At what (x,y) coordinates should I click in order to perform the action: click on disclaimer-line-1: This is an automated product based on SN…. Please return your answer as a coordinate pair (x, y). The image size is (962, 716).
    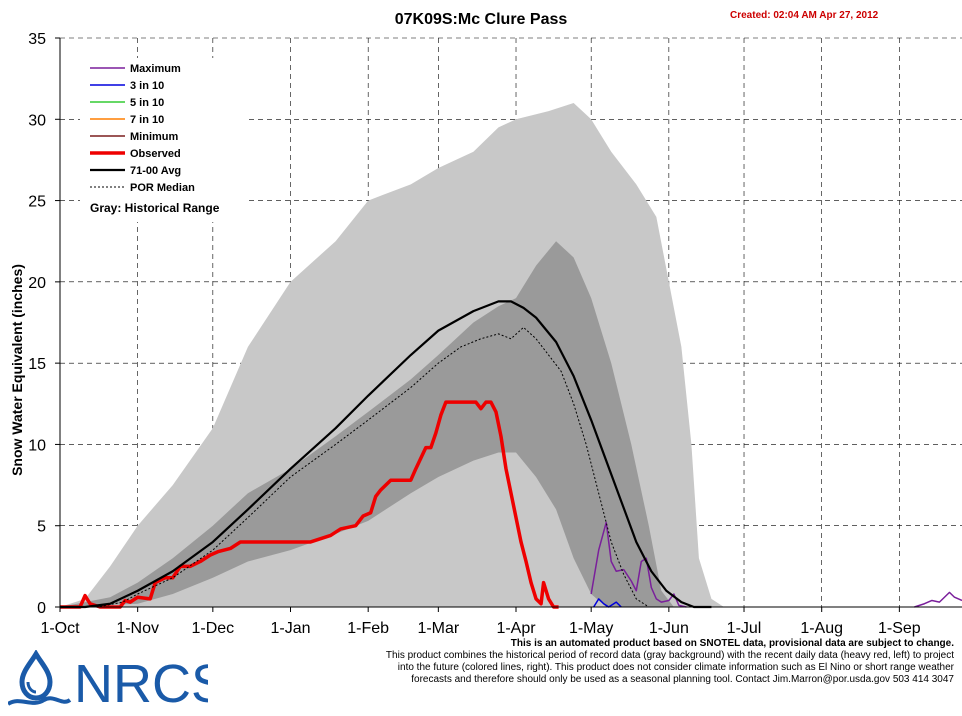
    Looking at the image, I should click on (732, 643).